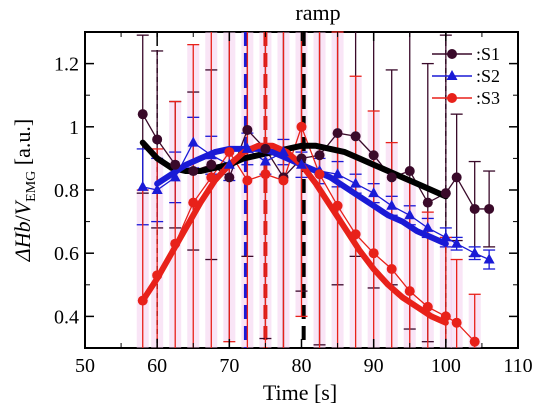  I want to click on y-tick-label-1: 0.6, so click(66, 254).